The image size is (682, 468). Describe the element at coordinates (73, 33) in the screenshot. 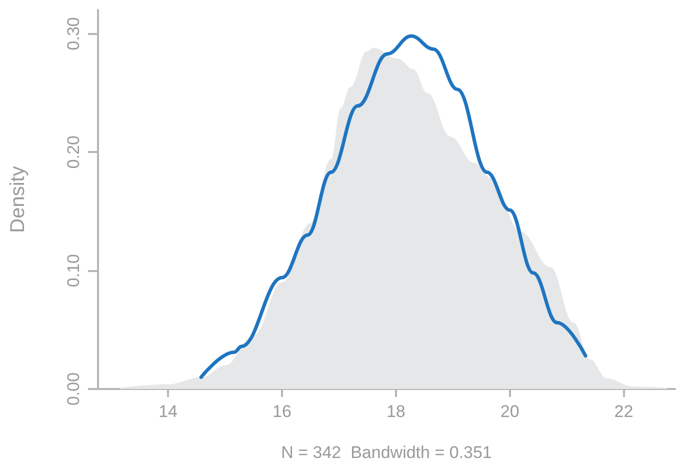

I see `y-tick-label: 0.30` at that location.